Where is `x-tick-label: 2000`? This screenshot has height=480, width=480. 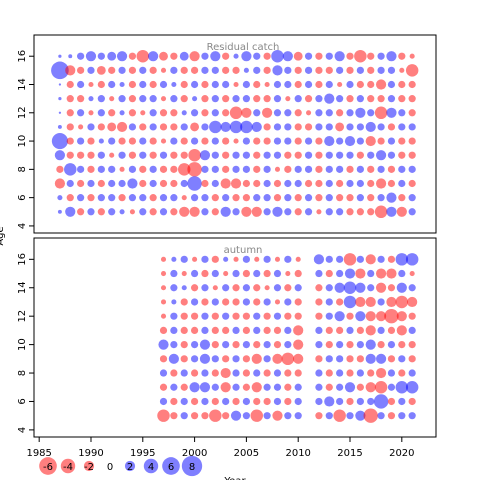
x-tick-label: 2000 is located at coordinates (194, 453).